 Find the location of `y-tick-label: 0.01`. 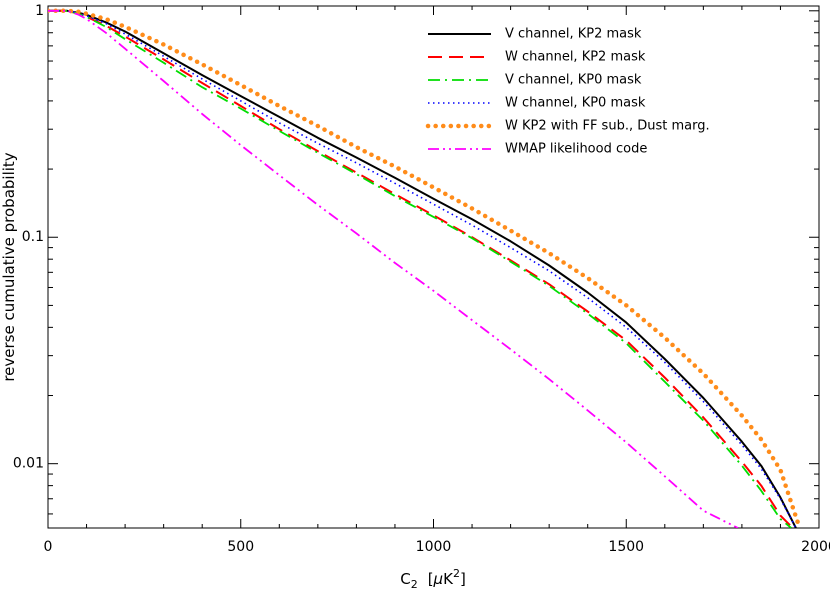

y-tick-label: 0.01 is located at coordinates (28, 464).